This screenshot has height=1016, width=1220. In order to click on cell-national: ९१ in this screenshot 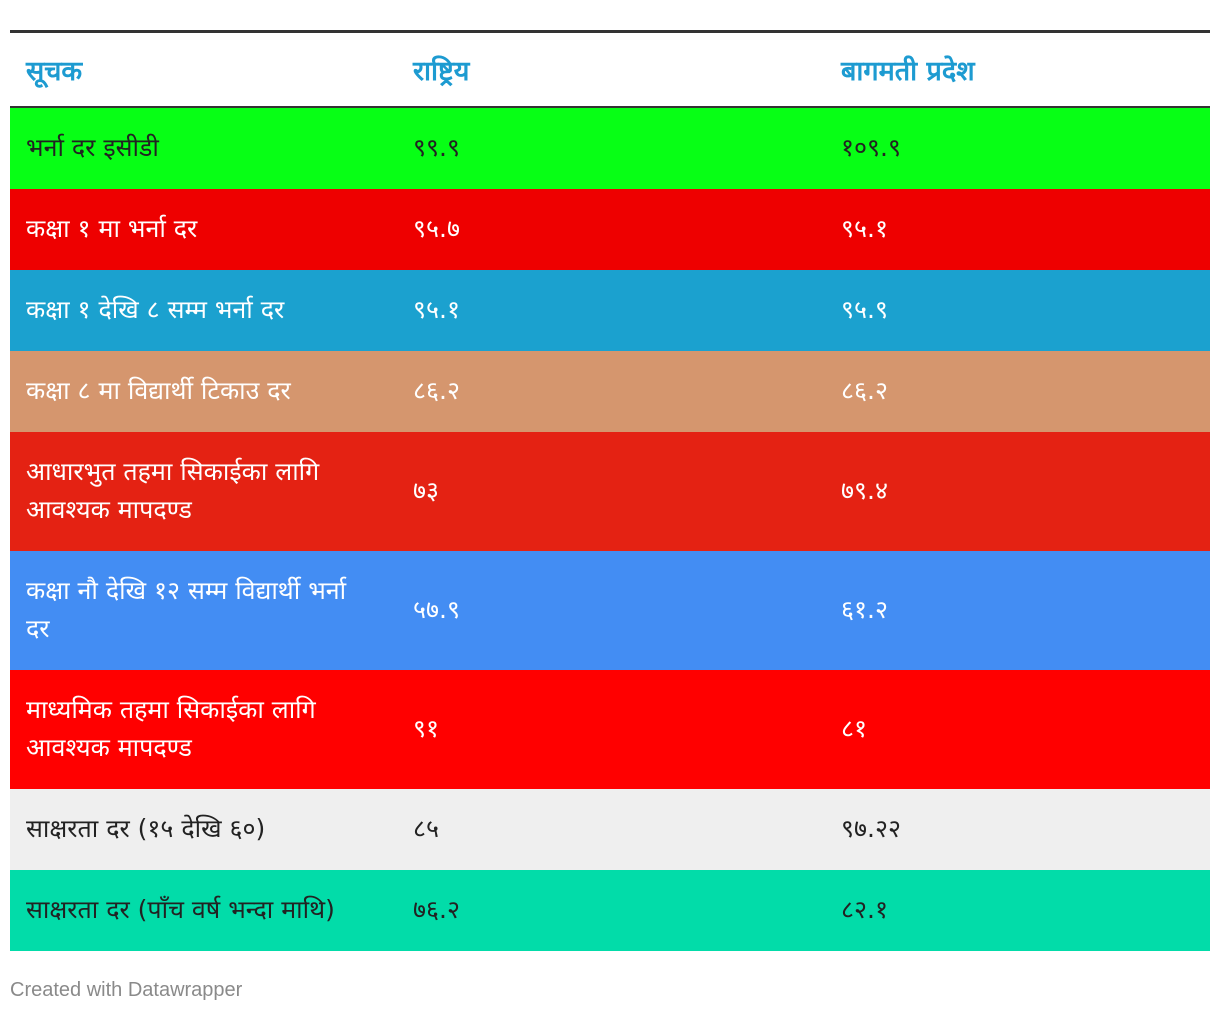, I will do `click(426, 728)`.